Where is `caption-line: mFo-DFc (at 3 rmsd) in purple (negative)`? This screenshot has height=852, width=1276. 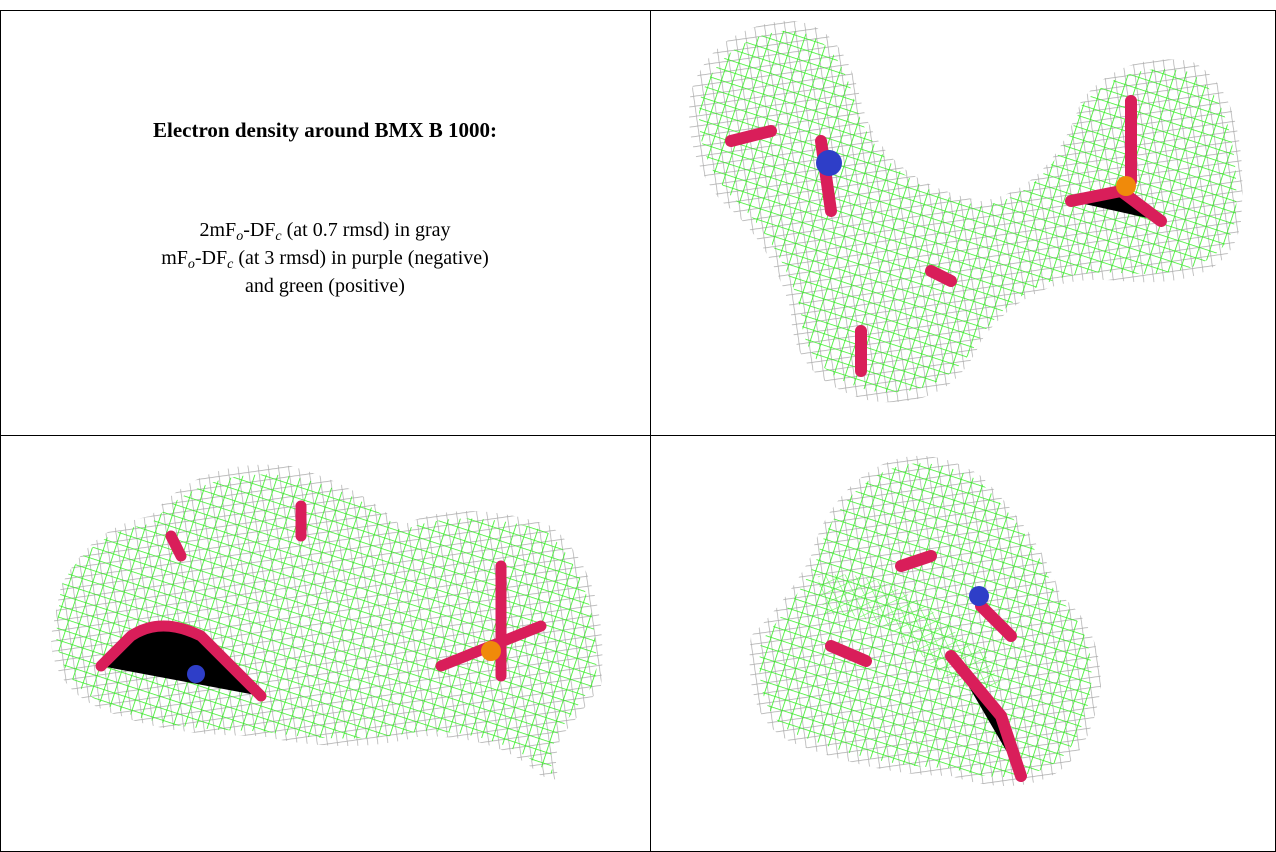 caption-line: mFo-DFc (at 3 rmsd) in purple (negative) is located at coordinates (325, 258).